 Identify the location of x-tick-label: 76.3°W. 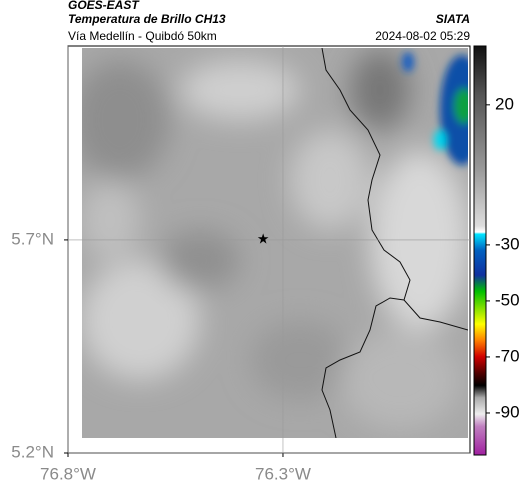
(283, 473).